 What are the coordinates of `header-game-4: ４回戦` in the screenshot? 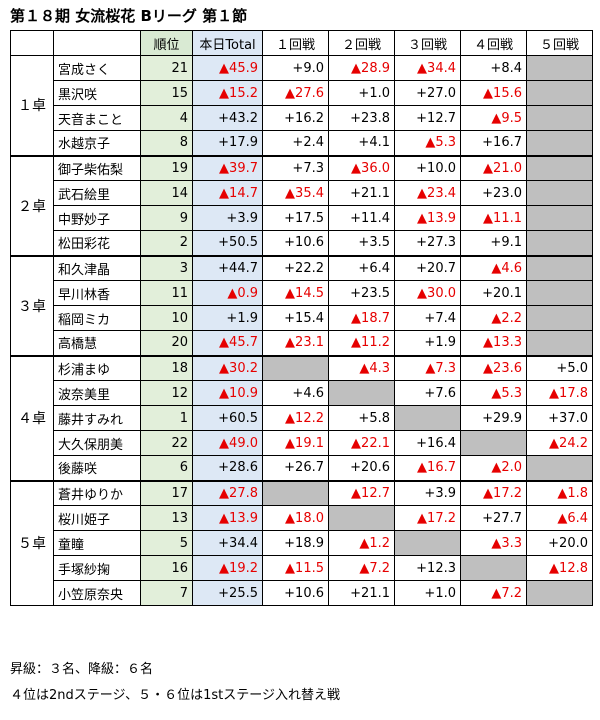 It's located at (493, 43).